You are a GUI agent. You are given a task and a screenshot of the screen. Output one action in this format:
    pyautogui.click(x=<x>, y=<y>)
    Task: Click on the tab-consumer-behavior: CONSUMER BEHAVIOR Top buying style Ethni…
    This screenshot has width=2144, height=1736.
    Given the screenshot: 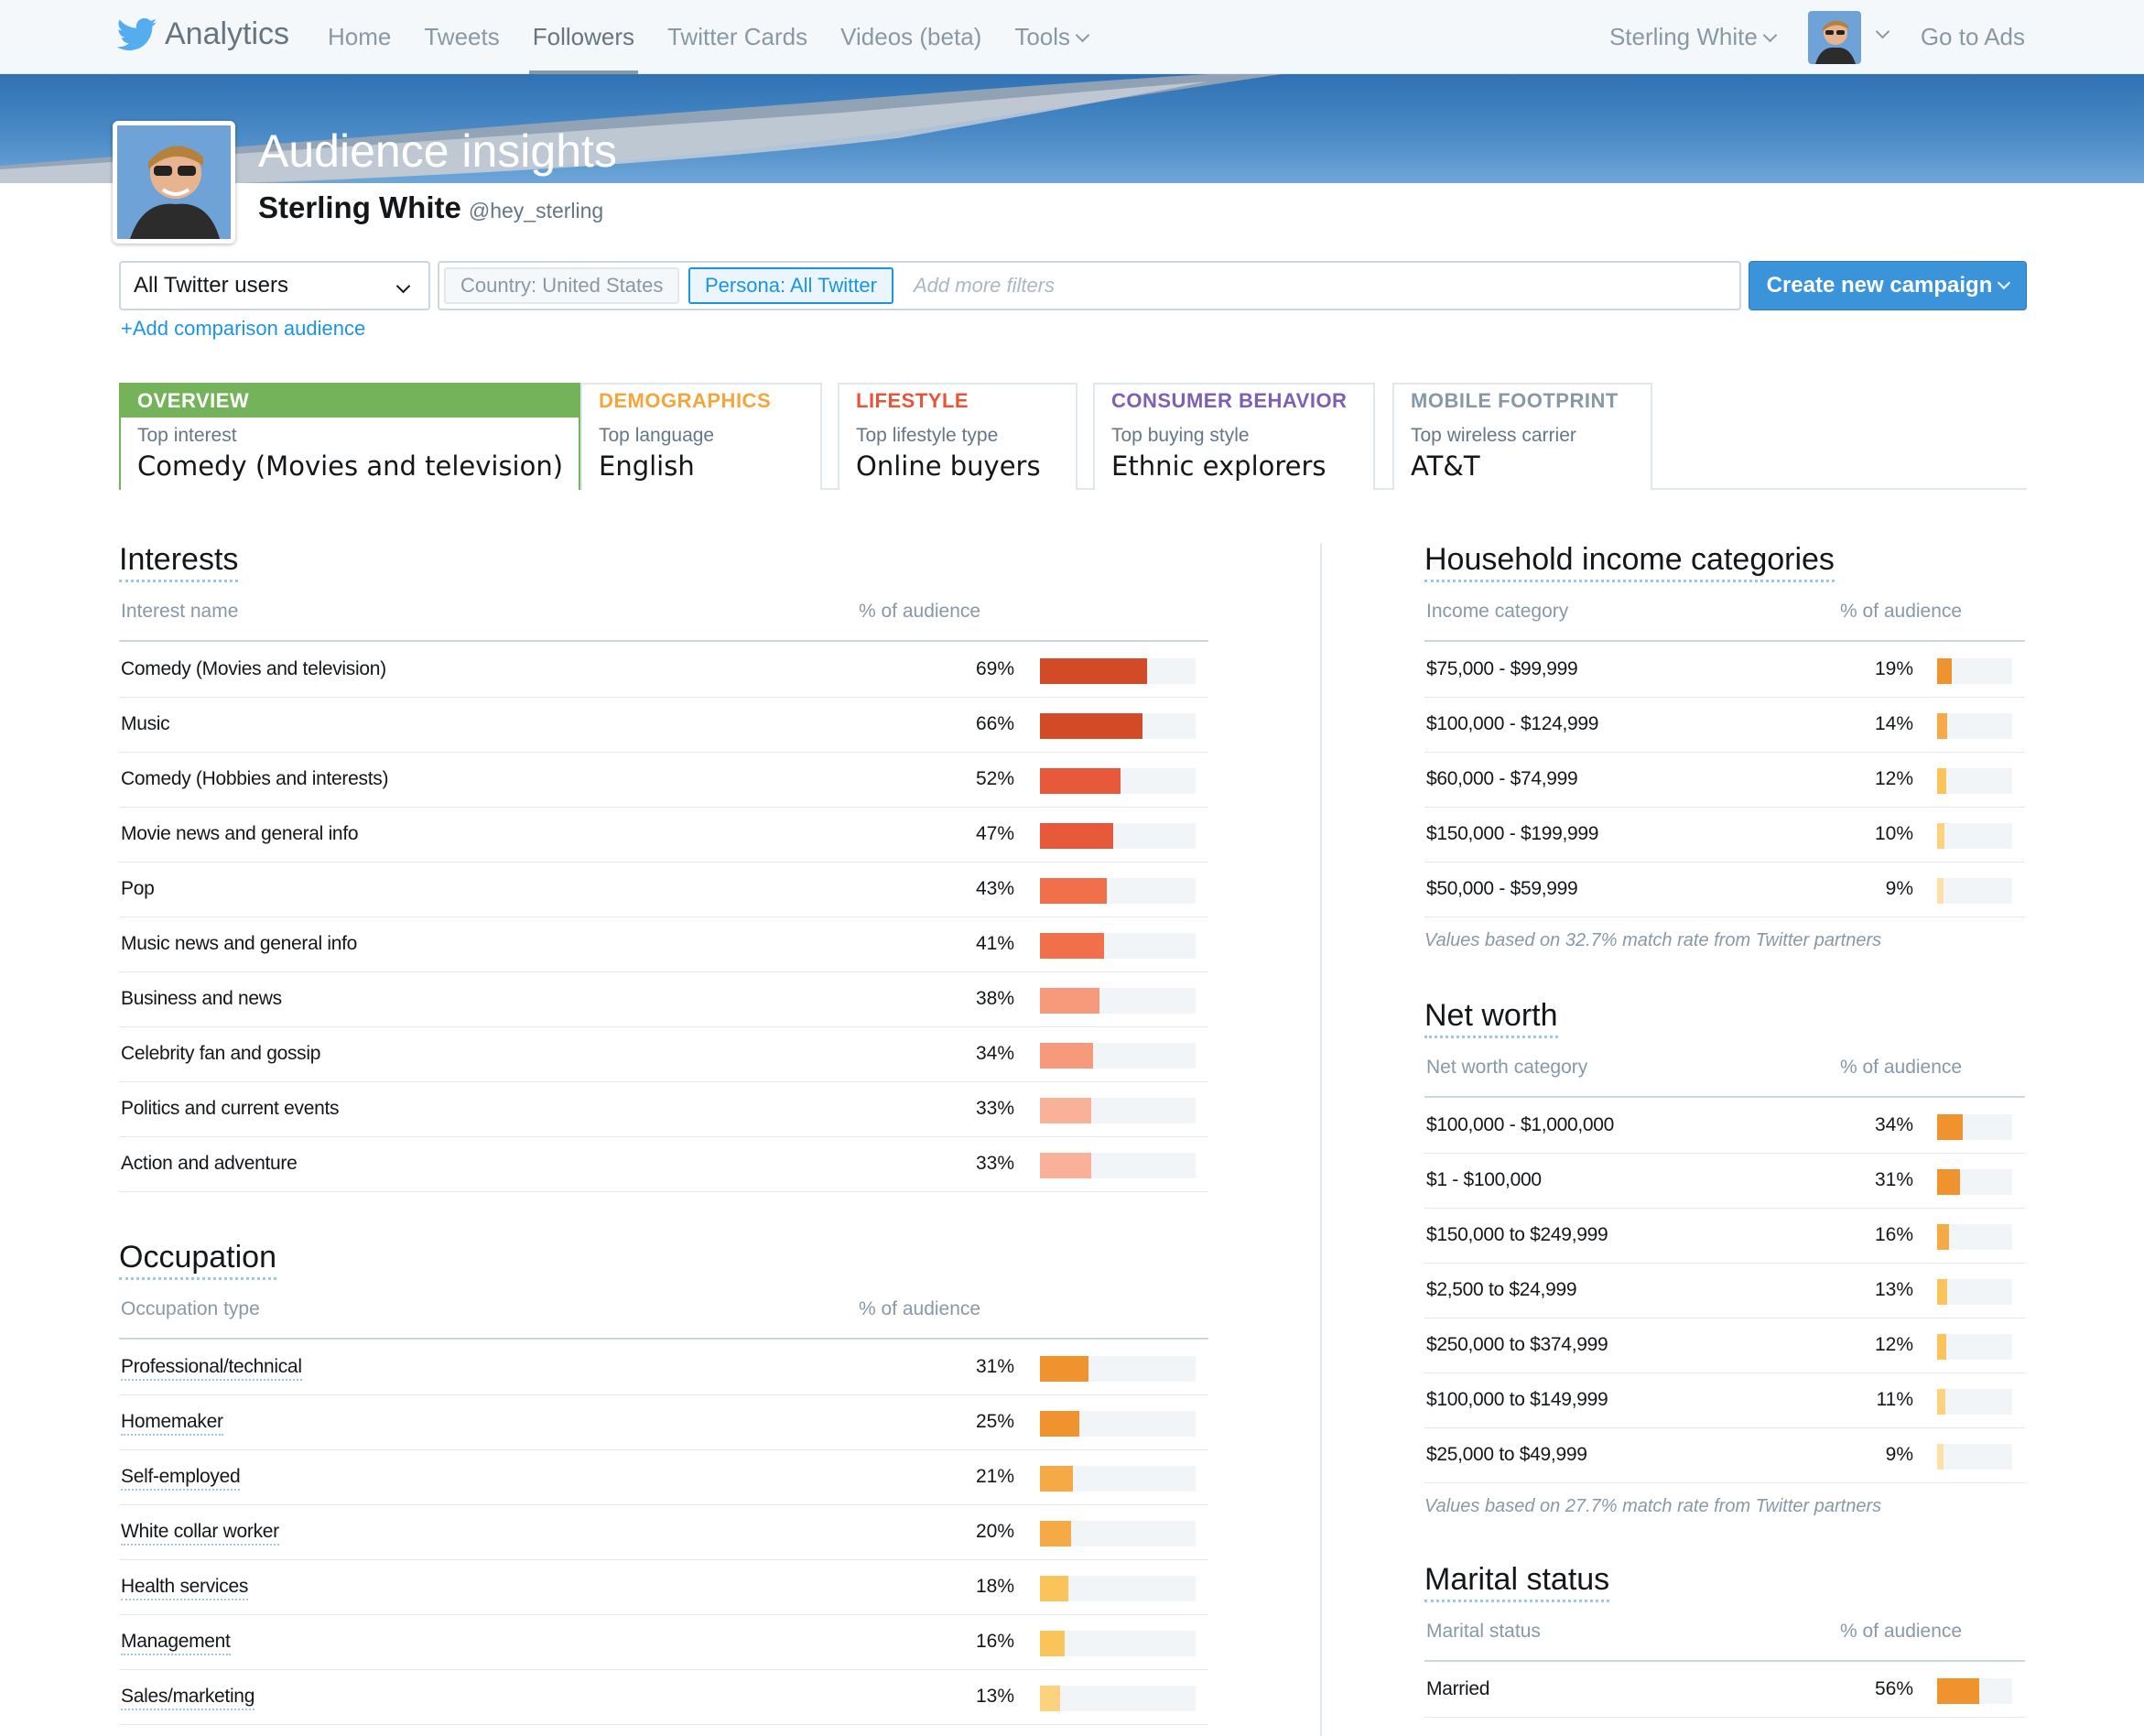 What is the action you would take?
    pyautogui.click(x=1234, y=436)
    